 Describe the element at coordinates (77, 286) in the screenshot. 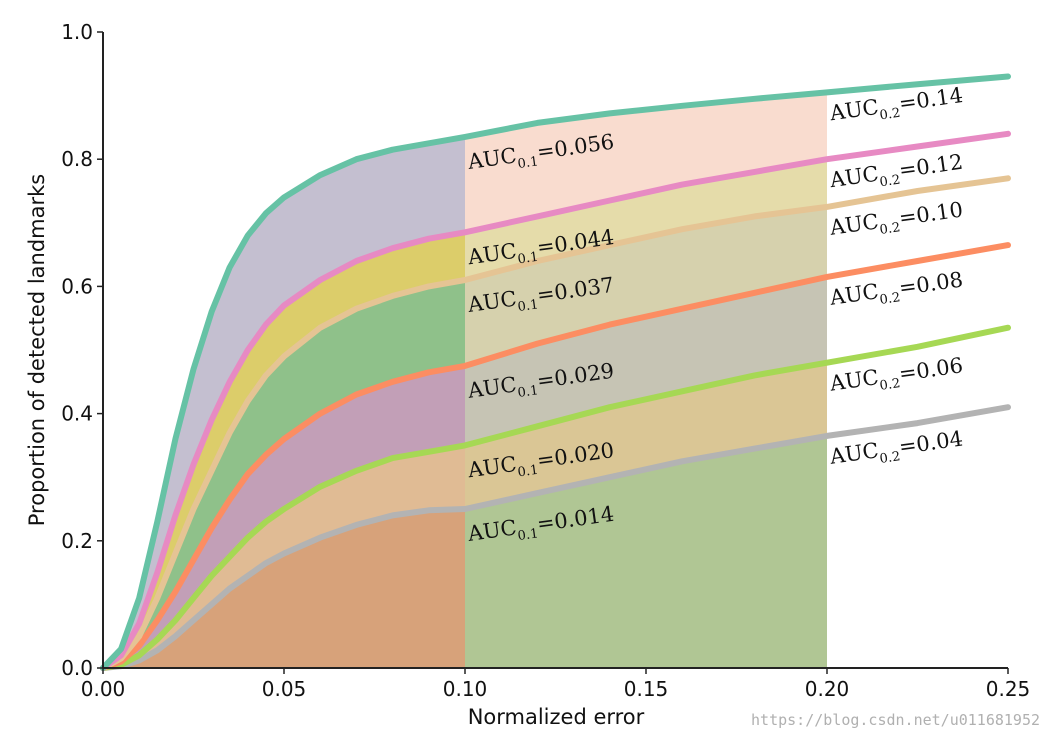

I see `y-tick-label: 0.6` at that location.